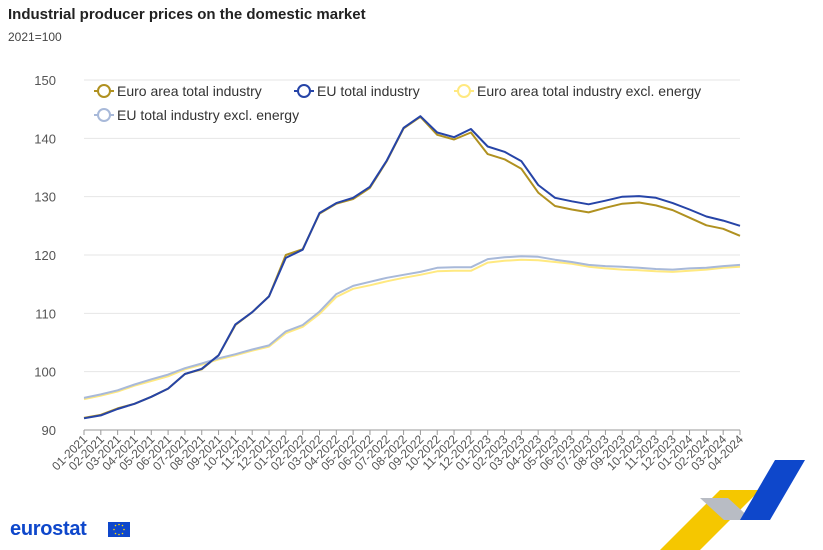  I want to click on y-tick-label: 100, so click(45, 372).